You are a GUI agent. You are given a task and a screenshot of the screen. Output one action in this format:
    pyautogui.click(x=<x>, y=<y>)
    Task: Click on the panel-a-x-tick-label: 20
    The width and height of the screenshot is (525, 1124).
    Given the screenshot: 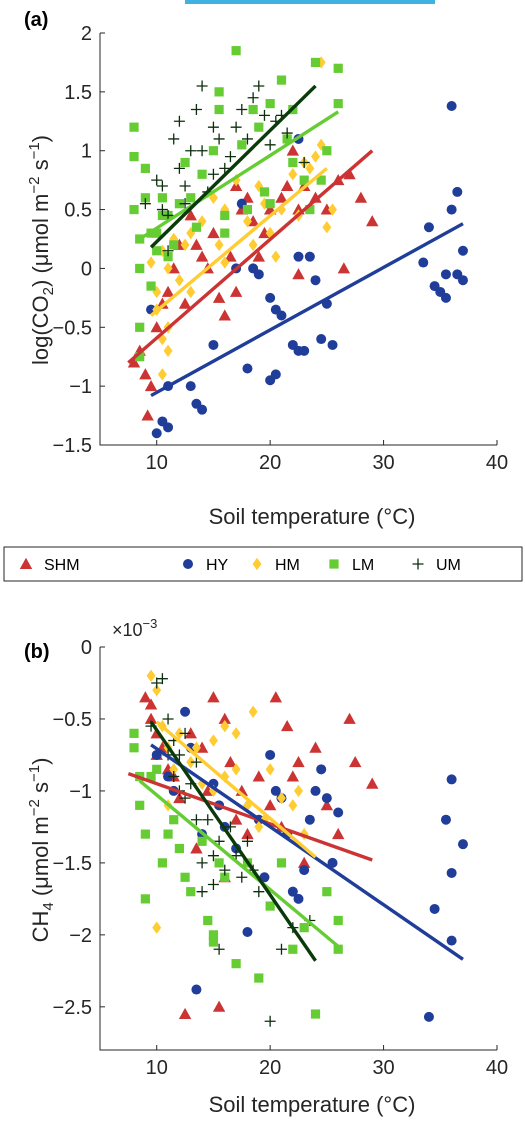 What is the action you would take?
    pyautogui.click(x=270, y=463)
    